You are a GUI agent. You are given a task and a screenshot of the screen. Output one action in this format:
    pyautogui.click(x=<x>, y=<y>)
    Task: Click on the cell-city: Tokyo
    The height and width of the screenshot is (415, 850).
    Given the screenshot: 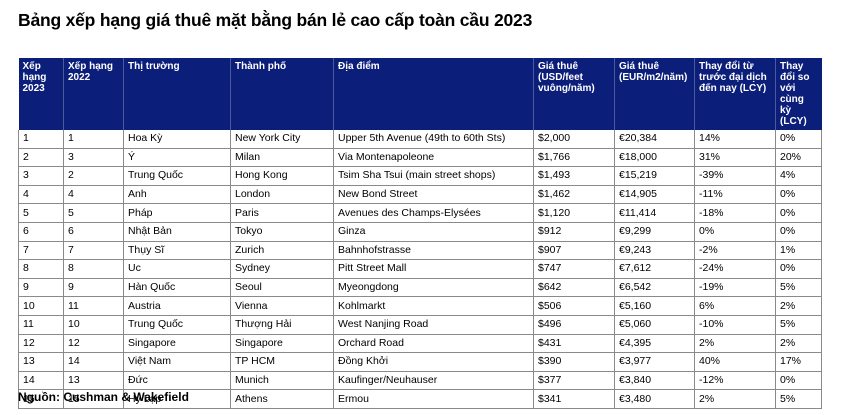 What is the action you would take?
    pyautogui.click(x=282, y=231)
    